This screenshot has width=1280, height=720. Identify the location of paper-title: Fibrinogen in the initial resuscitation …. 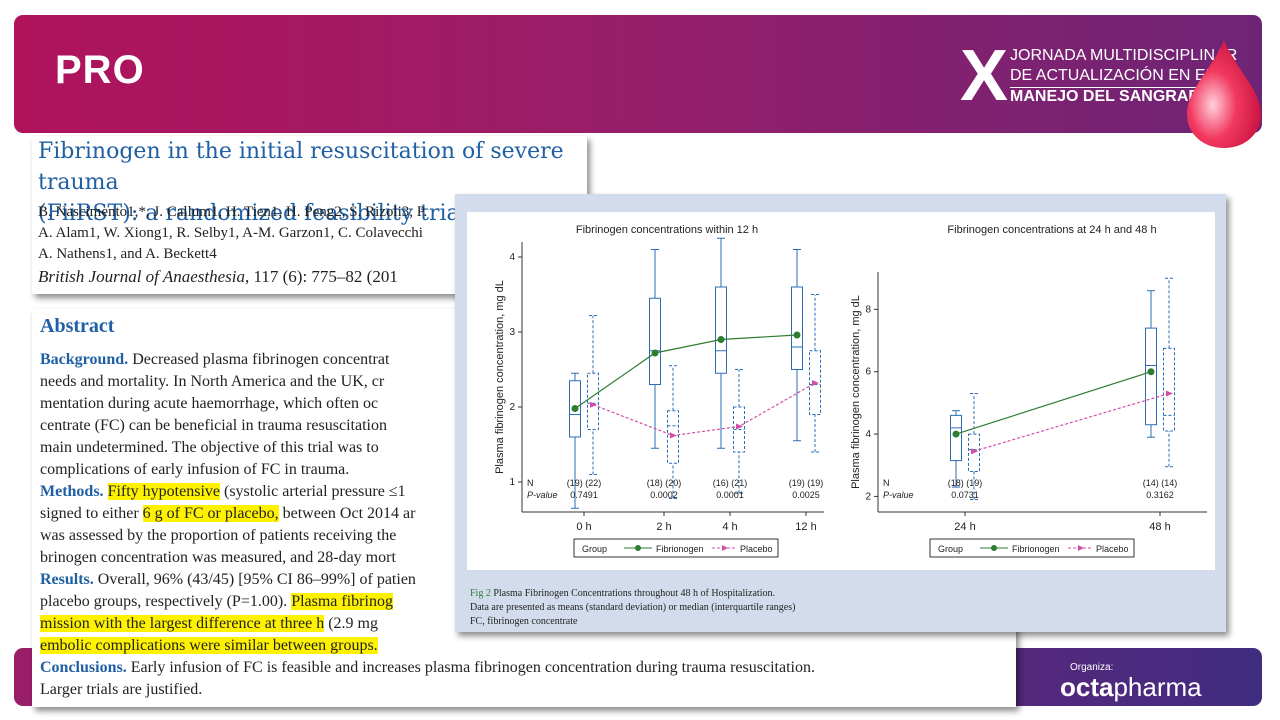
(301, 182).